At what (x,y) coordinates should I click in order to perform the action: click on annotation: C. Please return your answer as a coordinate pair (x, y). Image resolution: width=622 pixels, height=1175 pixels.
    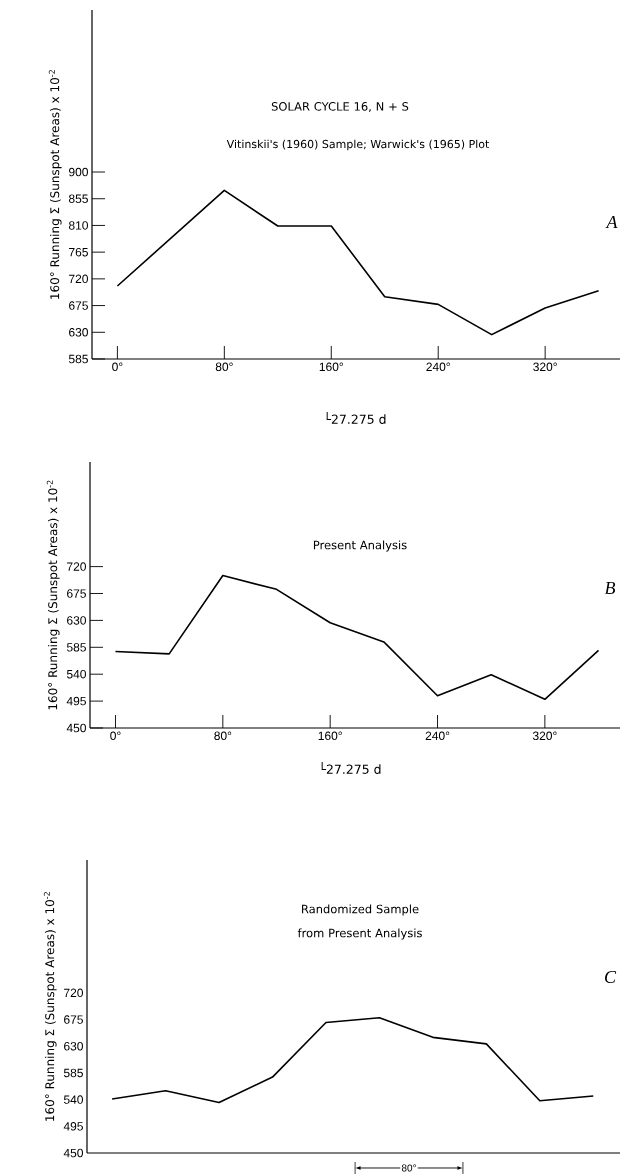
    Looking at the image, I should click on (611, 977).